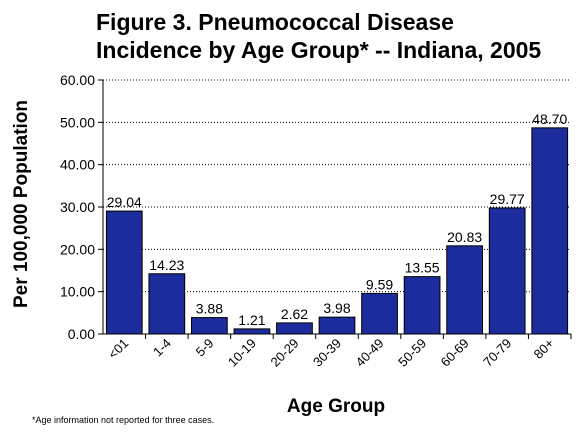  What do you see at coordinates (294, 314) in the screenshot?
I see `data-label: 2.62` at bounding box center [294, 314].